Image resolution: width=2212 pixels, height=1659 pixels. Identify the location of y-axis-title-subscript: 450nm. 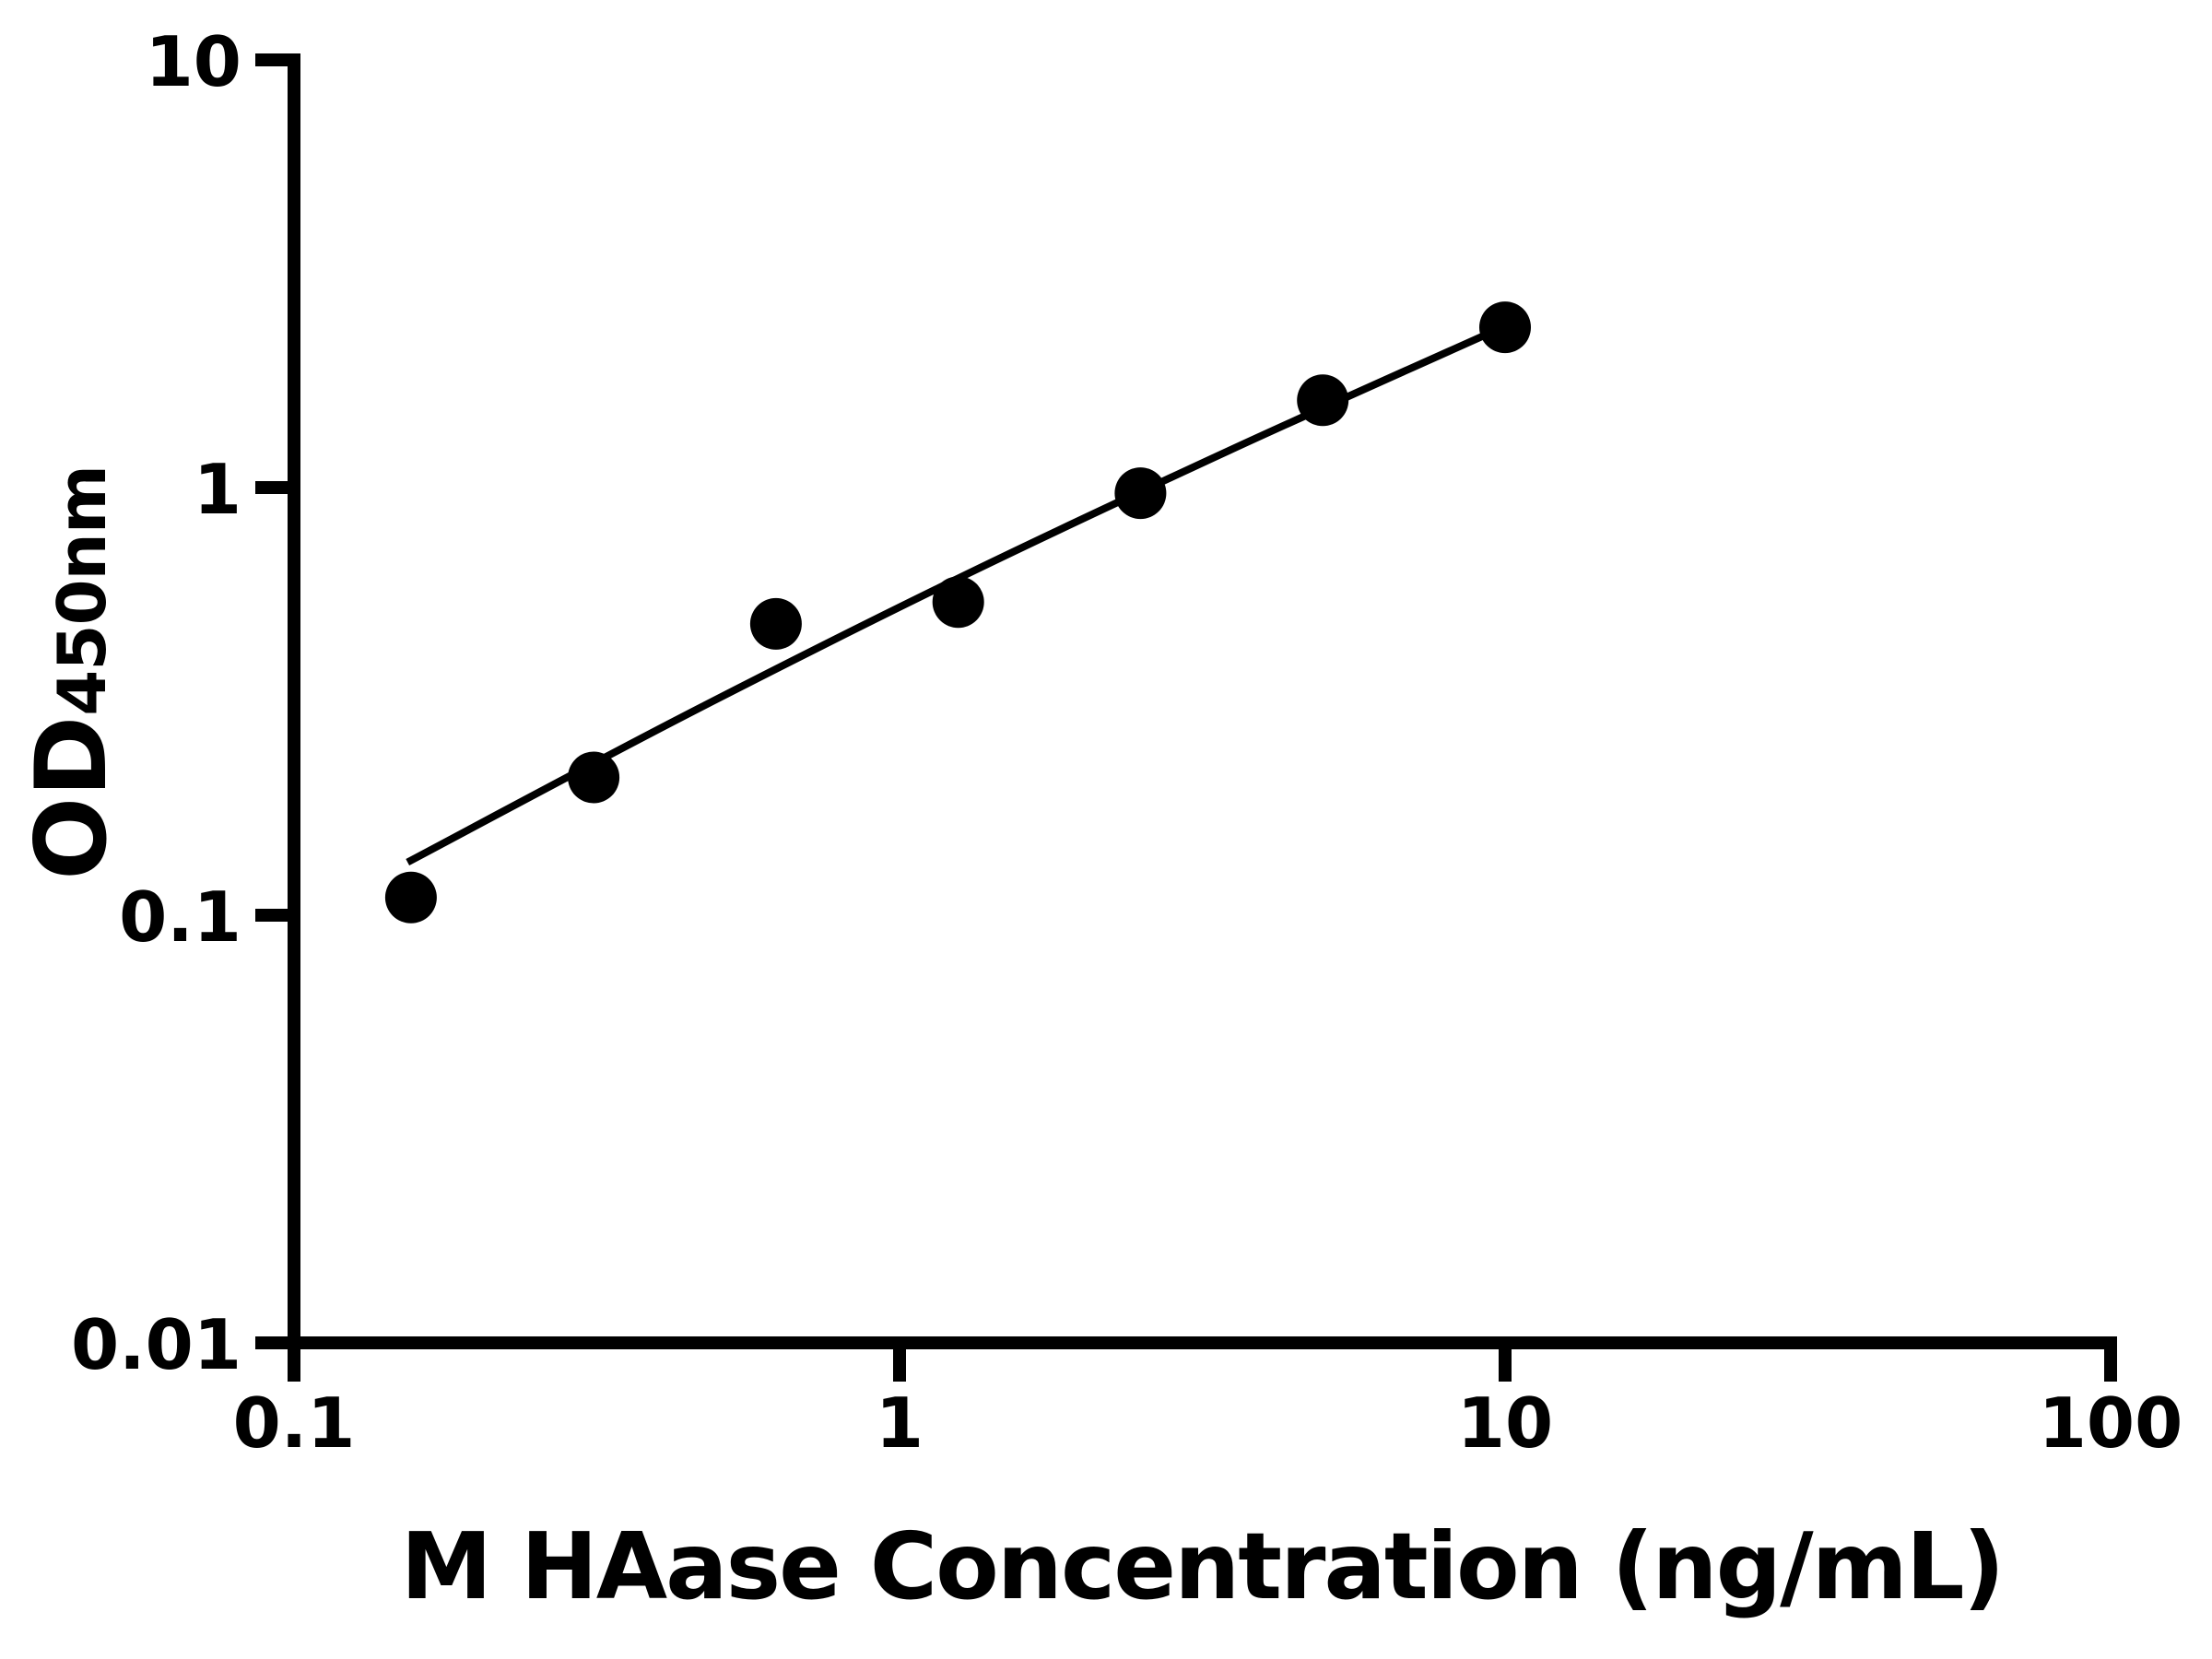
(82, 590).